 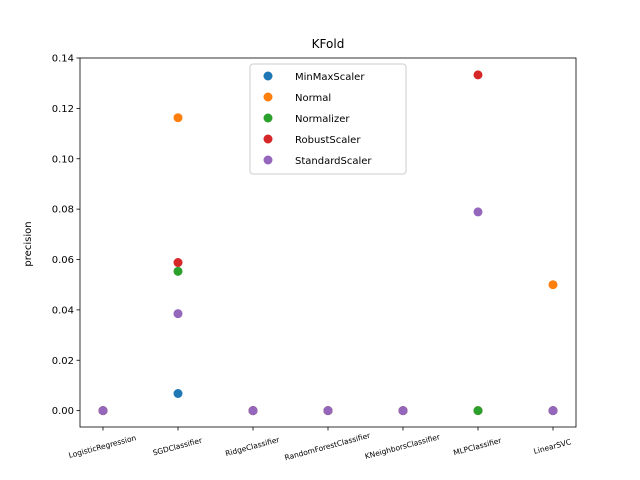 What do you see at coordinates (328, 140) in the screenshot?
I see `legend-label: RobustScaler` at bounding box center [328, 140].